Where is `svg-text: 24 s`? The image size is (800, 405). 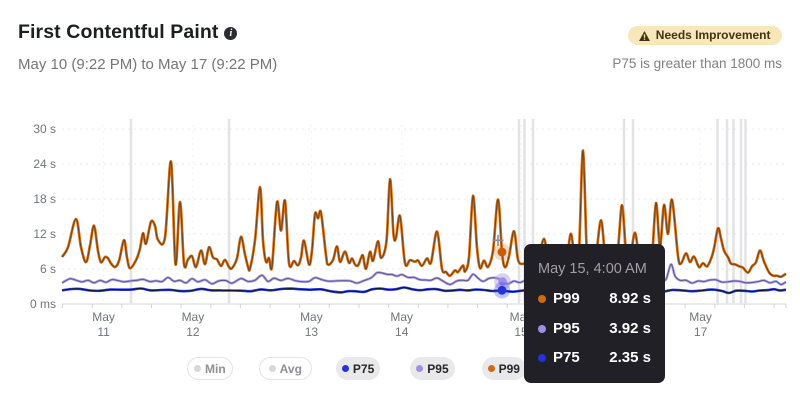
svg-text: 24 s is located at coordinates (44, 164).